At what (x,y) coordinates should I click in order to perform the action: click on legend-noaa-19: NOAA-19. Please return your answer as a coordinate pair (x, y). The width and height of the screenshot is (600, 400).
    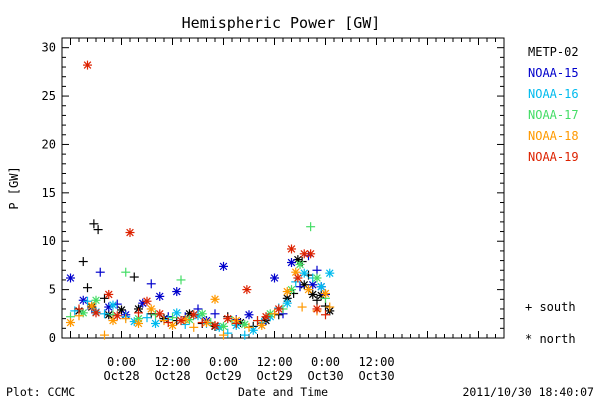
    Looking at the image, I should click on (553, 157).